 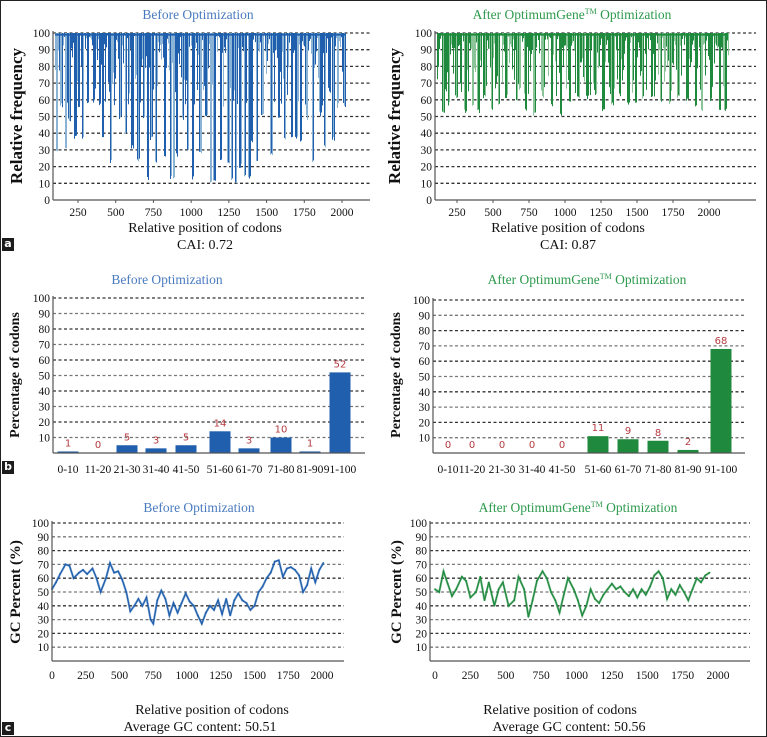 I want to click on y-tick-labels: 10 20 30 40 50 60 70 80 90 100, so click(x=42, y=369).